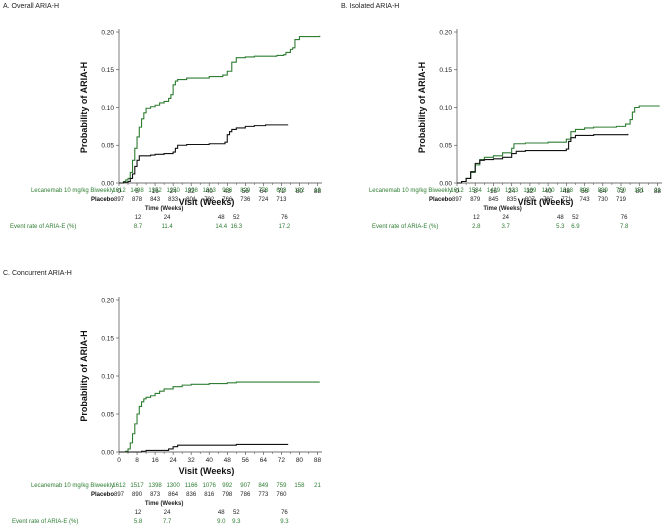  What do you see at coordinates (155, 495) in the screenshot?
I see `placebo-at-risk: 873` at bounding box center [155, 495].